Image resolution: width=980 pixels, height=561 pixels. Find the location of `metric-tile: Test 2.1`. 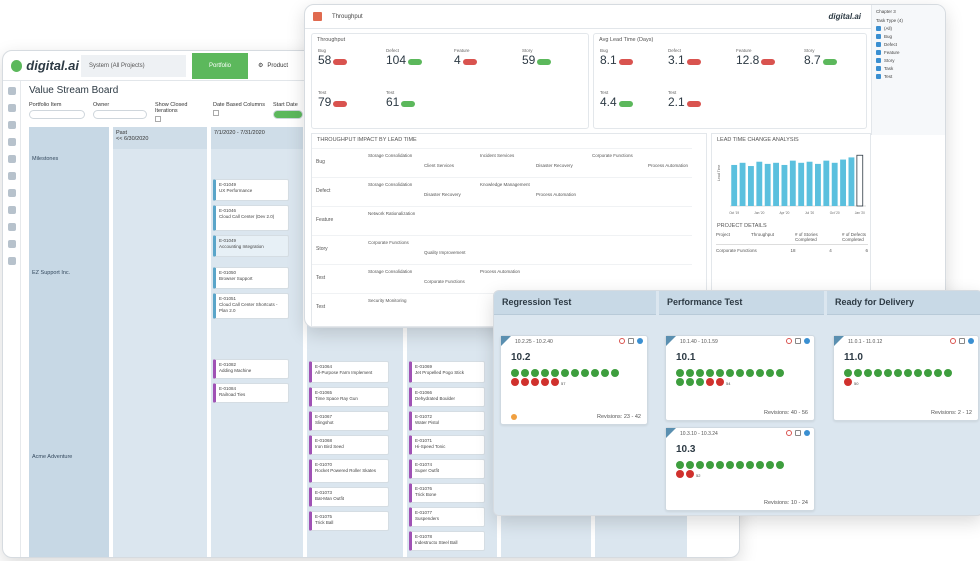

metric-tile: Test 2.1 is located at coordinates (701, 99).